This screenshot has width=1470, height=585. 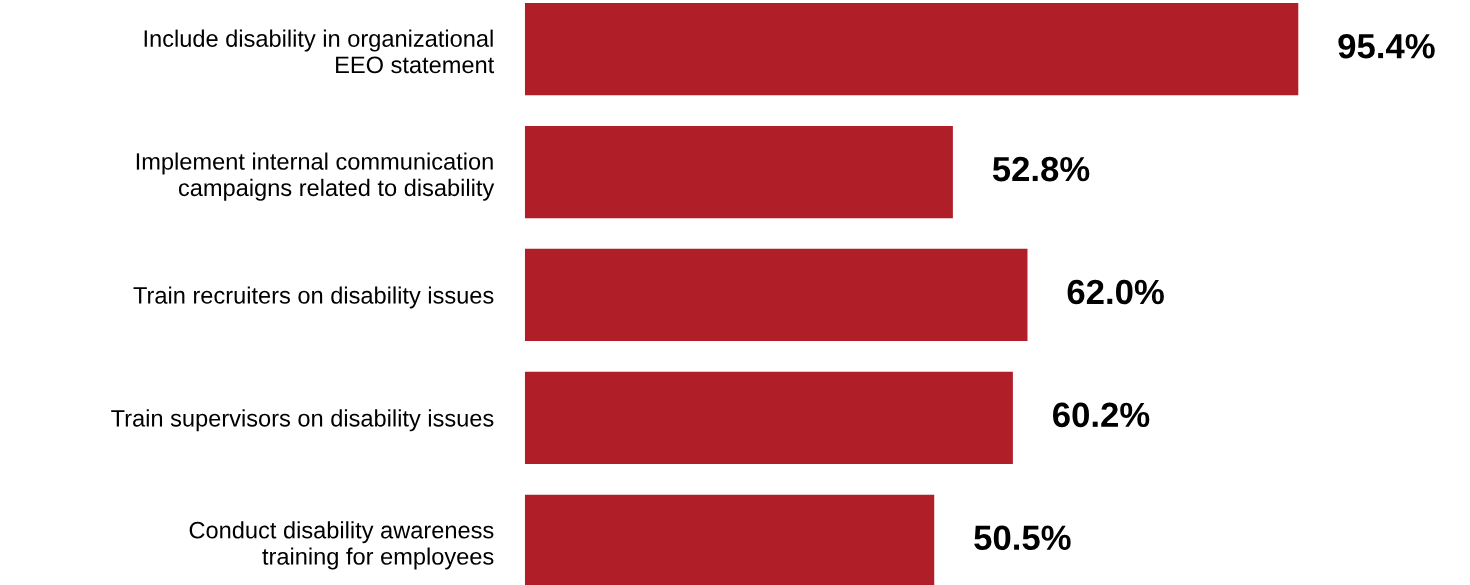 What do you see at coordinates (1041, 169) in the screenshot?
I see `data-label: 52.8%` at bounding box center [1041, 169].